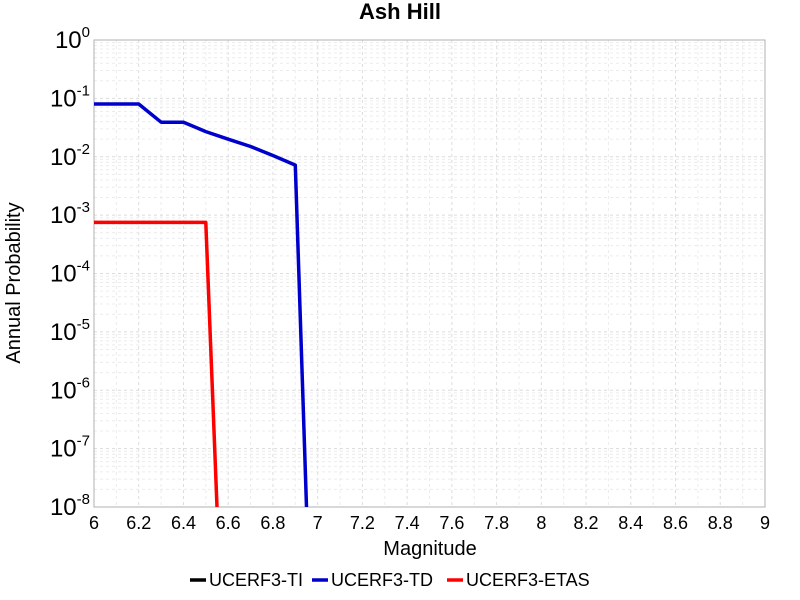 The width and height of the screenshot is (800, 600). Describe the element at coordinates (630, 523) in the screenshot. I see `x-tick-label: 8.4` at that location.